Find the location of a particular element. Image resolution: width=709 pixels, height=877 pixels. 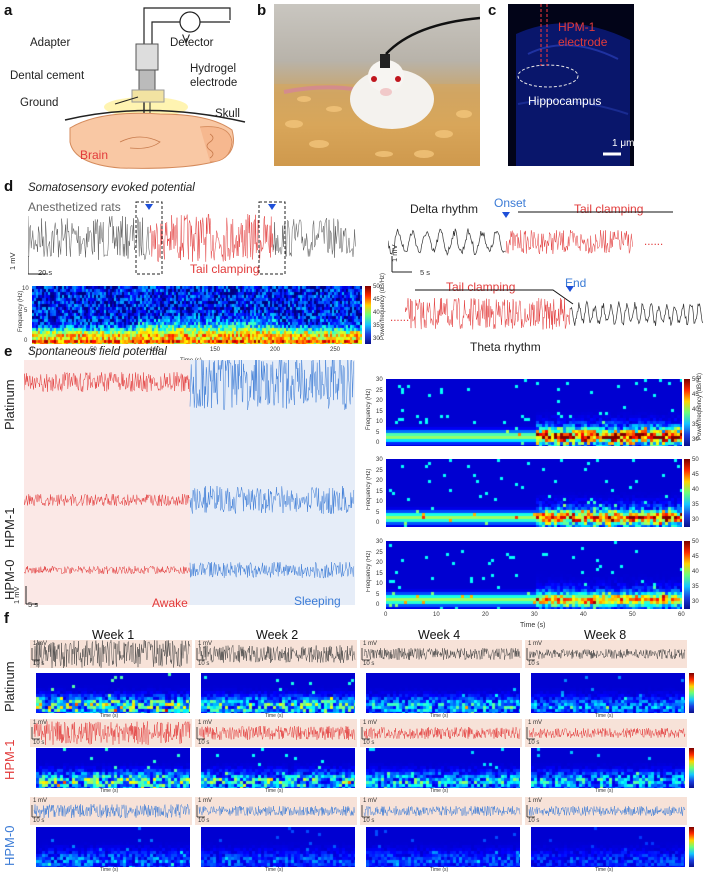

d-xtick: 250 is located at coordinates (335, 350).